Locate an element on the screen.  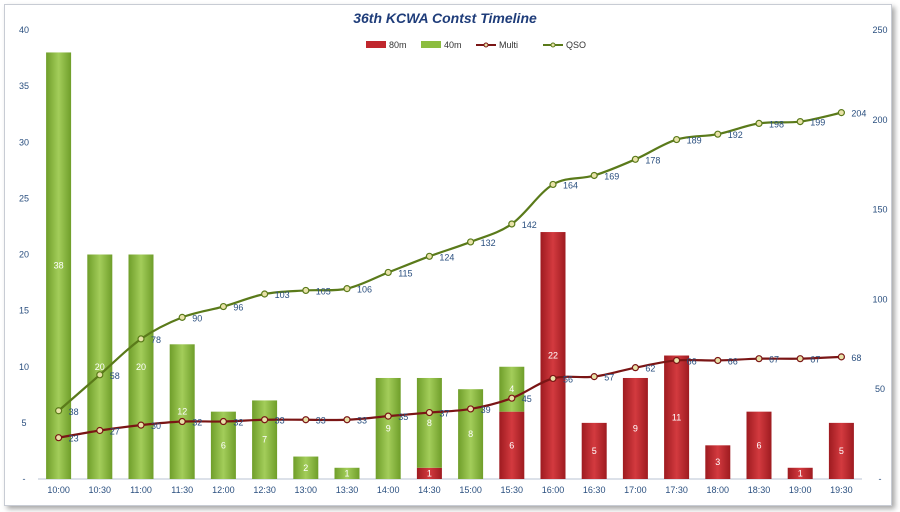
point-qso-label: 115 is located at coordinates (405, 273).